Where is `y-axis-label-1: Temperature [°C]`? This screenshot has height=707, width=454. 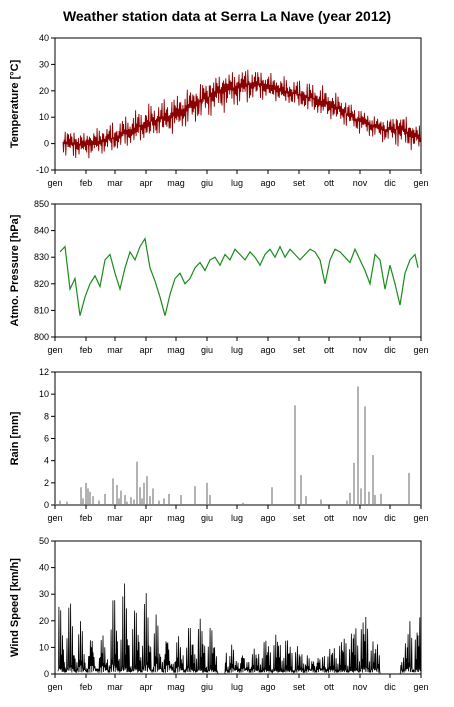 y-axis-label-1: Temperature [°C] is located at coordinates (15, 103).